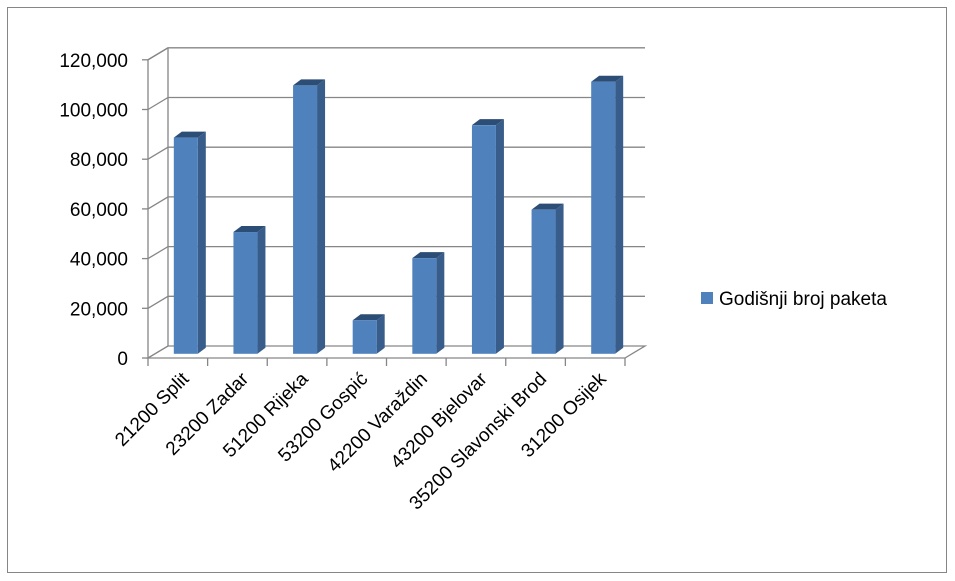 The width and height of the screenshot is (955, 581). I want to click on y-axis-tick-labels: 0 20,000 40,000 60,000 80,000 100,000 120,000, so click(93, 210).